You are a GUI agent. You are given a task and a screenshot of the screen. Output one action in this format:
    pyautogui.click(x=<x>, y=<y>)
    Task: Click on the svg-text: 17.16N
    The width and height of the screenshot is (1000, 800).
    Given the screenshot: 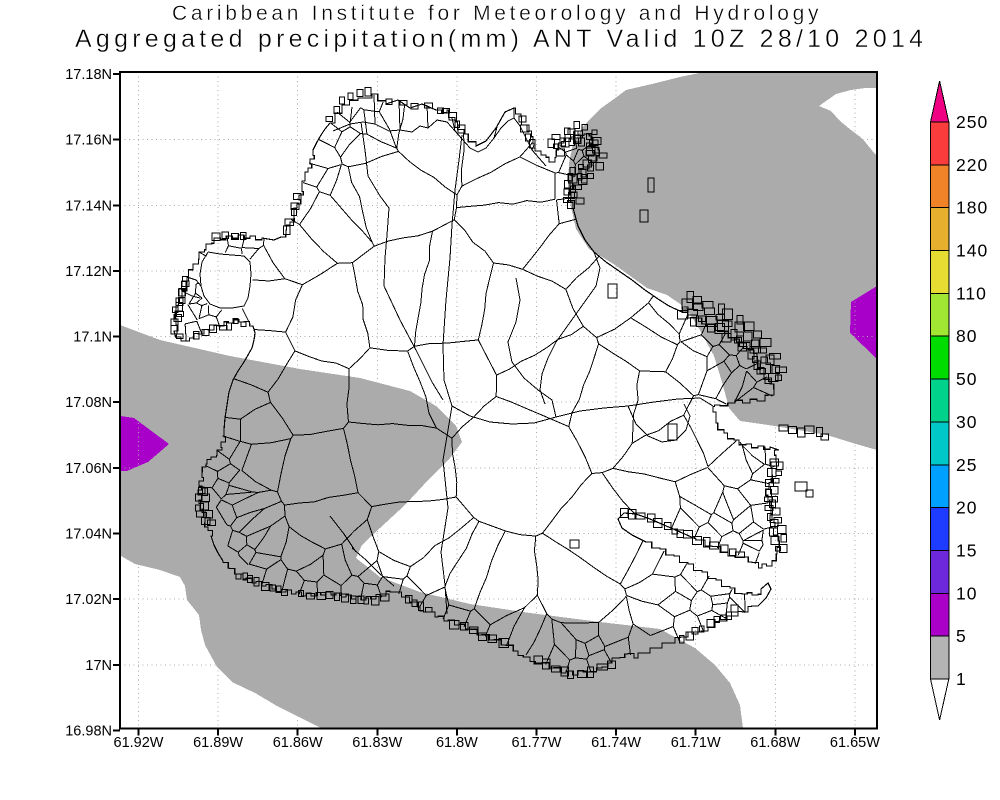 What is the action you would take?
    pyautogui.click(x=88, y=141)
    